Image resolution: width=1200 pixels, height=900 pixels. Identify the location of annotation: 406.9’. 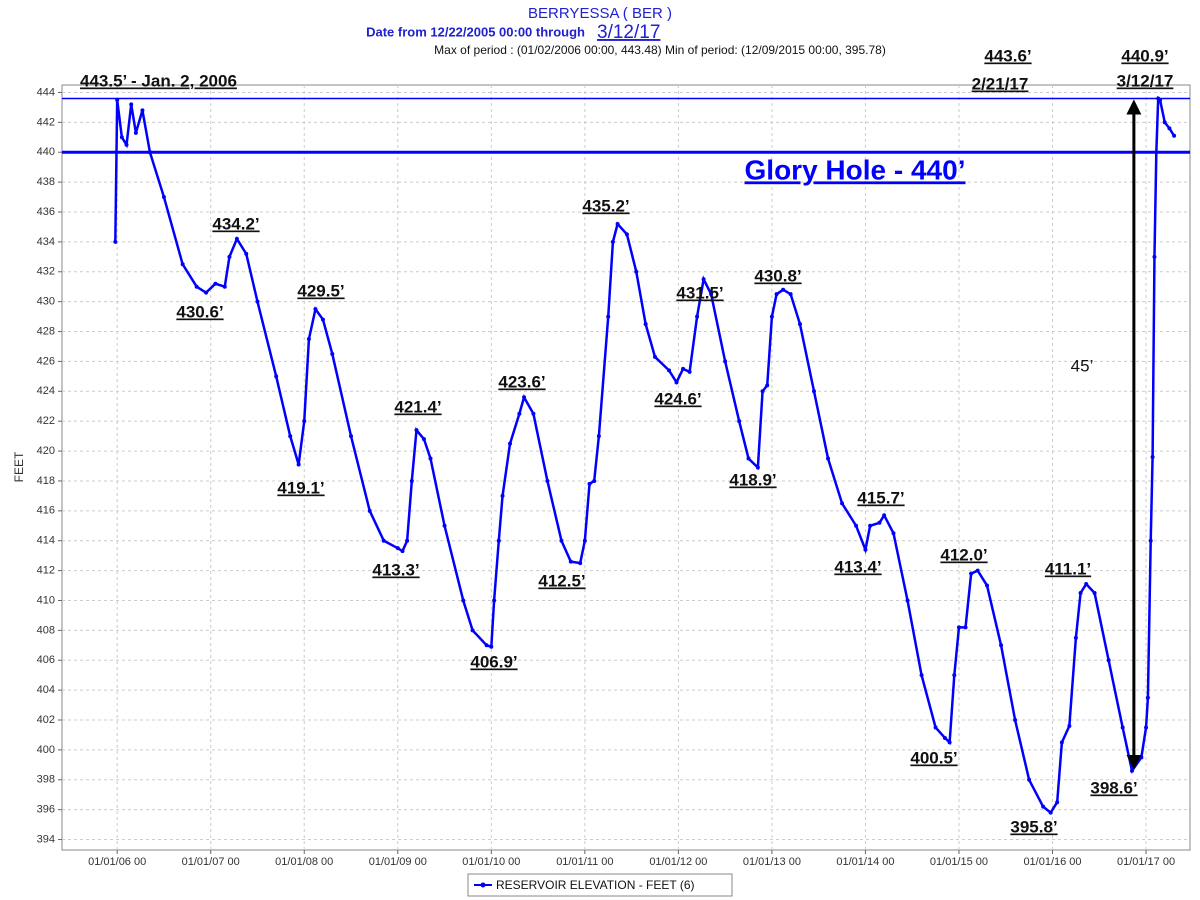
(493, 661).